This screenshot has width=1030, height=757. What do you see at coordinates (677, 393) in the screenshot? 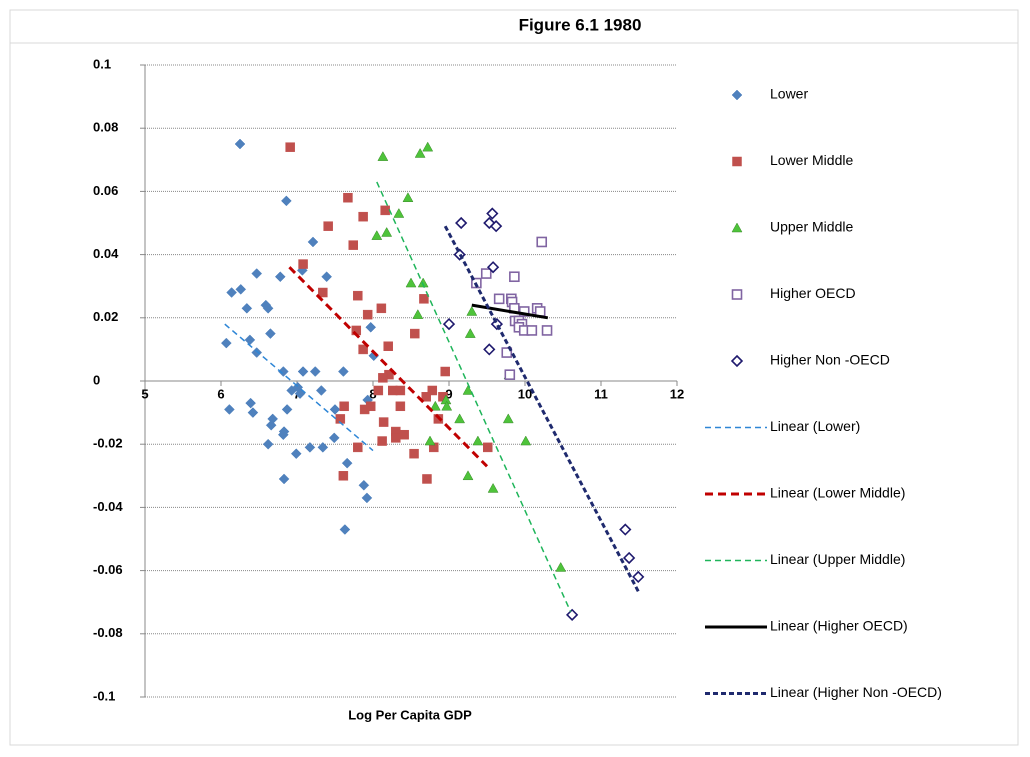
I see `x-tick-label: 12` at bounding box center [677, 393].